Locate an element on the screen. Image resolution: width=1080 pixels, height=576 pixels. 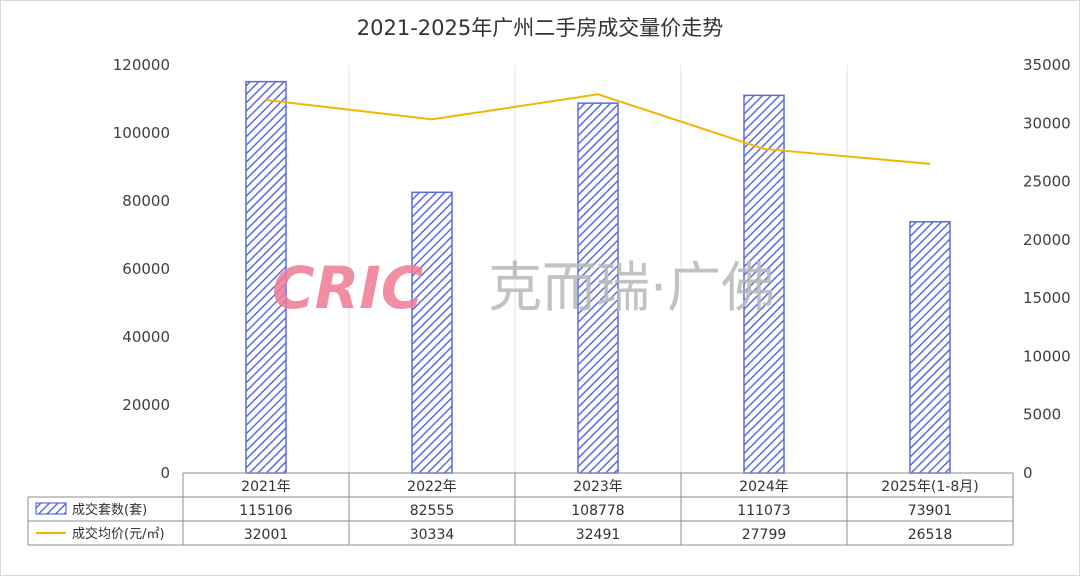
watermark-brand: CRIC is located at coordinates (347, 288).